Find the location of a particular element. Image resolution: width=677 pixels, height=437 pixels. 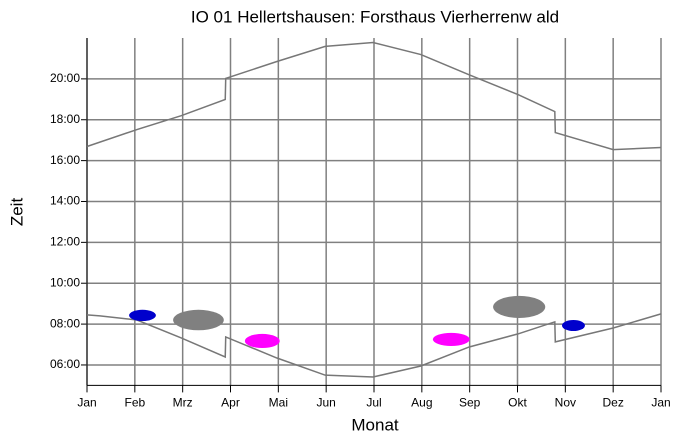

y-tick-label: 06:00 is located at coordinates (65, 364).